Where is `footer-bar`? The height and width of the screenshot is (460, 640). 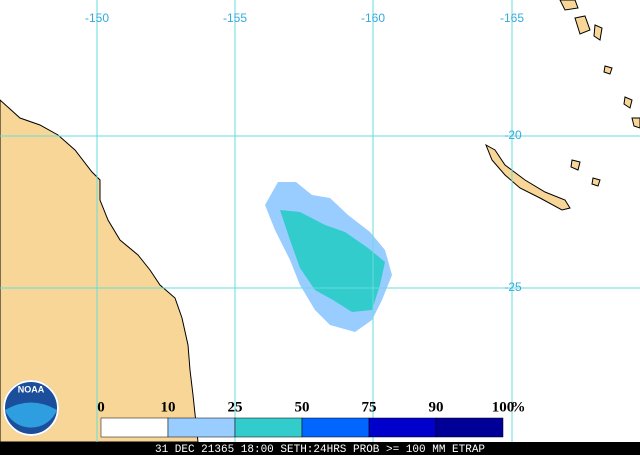 footer-bar is located at coordinates (320, 448).